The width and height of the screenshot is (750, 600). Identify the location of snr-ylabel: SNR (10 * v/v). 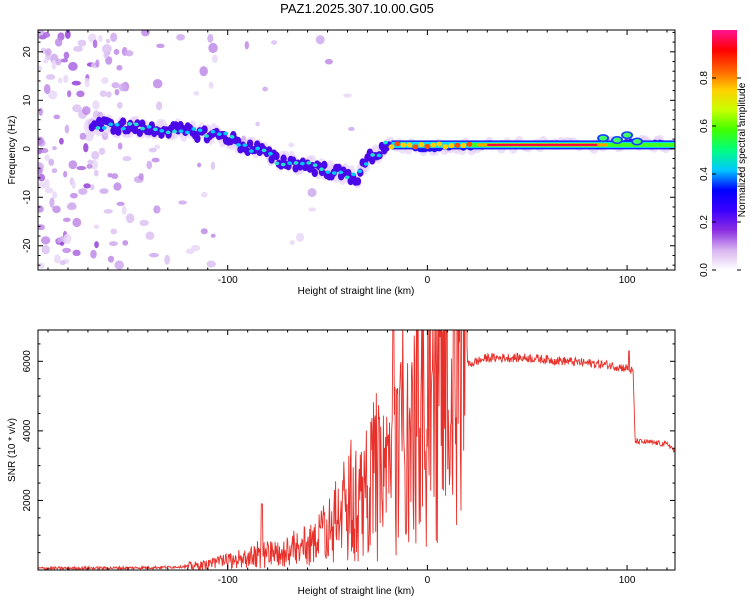
(12, 450).